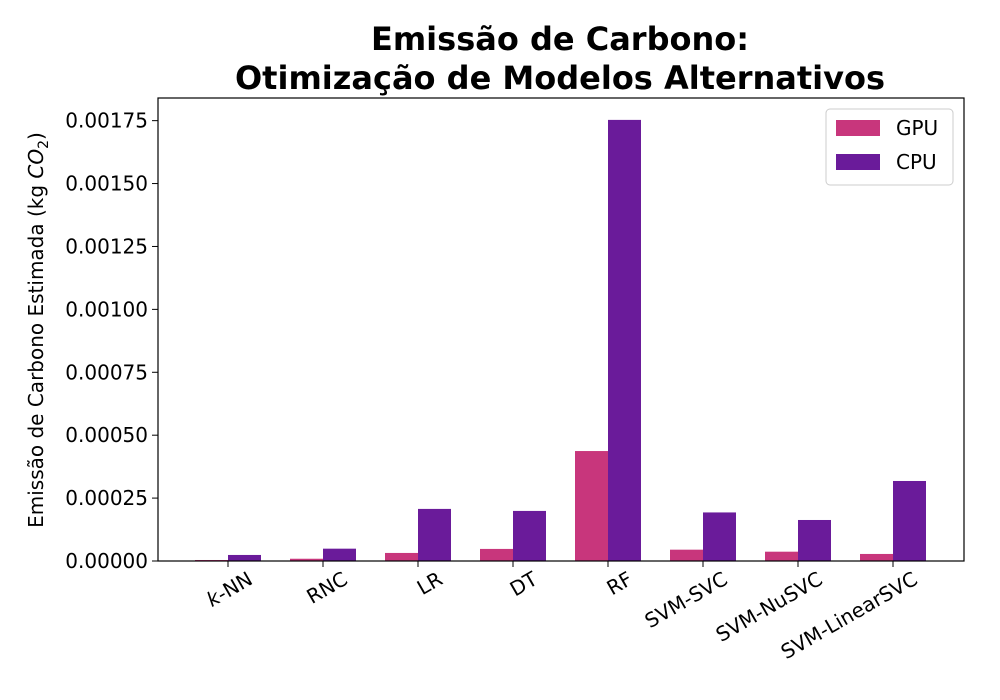 This screenshot has width=1000, height=700. Describe the element at coordinates (106, 435) in the screenshot. I see `y-tick-label: 0.00050` at that location.